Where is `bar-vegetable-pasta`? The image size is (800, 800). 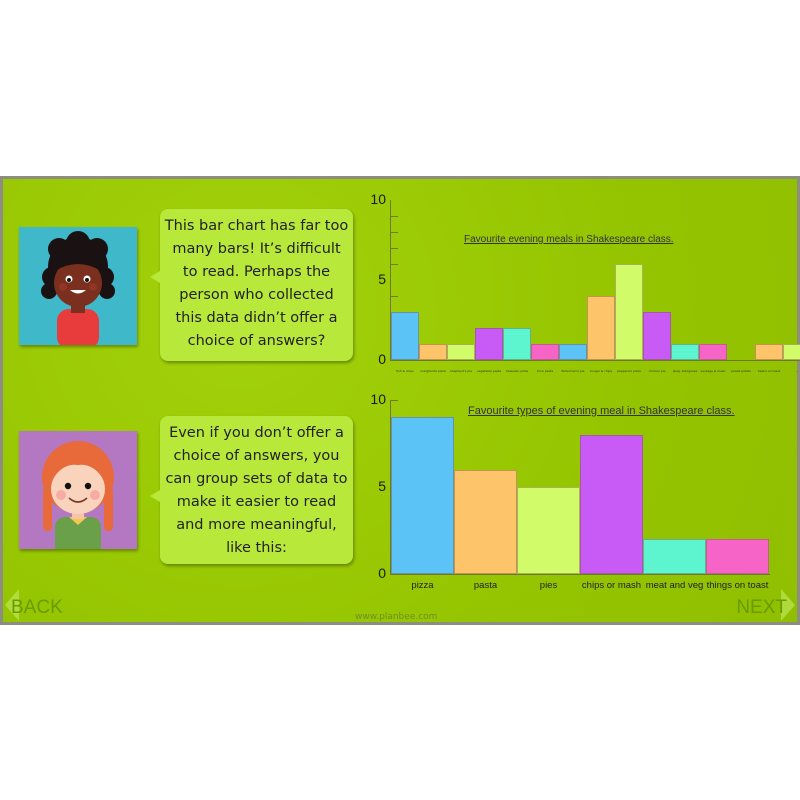
bar-vegetable-pasta is located at coordinates (489, 344).